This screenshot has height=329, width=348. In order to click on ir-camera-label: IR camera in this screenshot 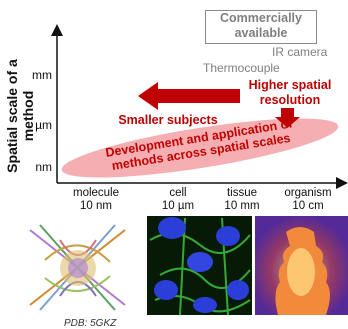, I will do `click(300, 52)`.